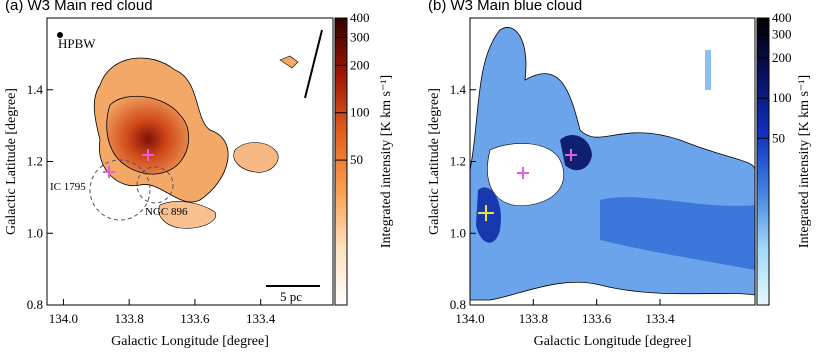 This screenshot has height=355, width=817. Describe the element at coordinates (68, 187) in the screenshot. I see `ic1795-label: IC 1795` at that location.